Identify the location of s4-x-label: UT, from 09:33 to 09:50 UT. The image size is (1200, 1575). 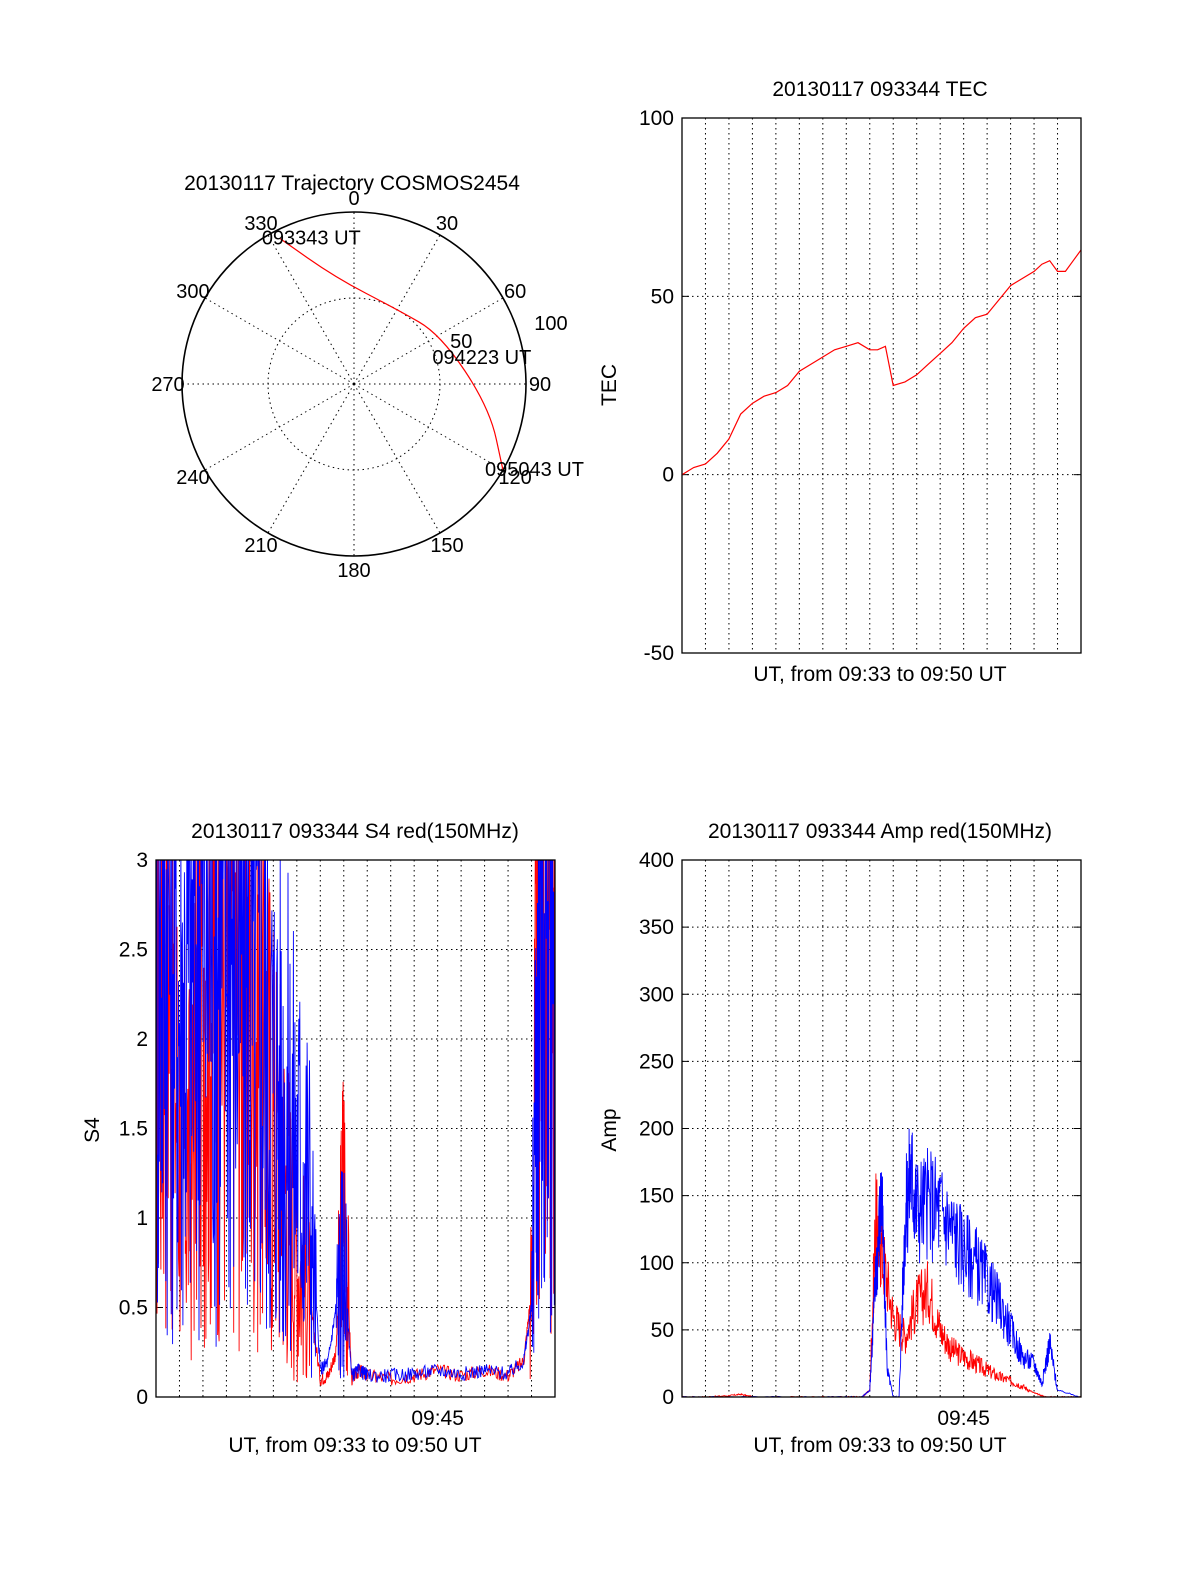
(354, 1445).